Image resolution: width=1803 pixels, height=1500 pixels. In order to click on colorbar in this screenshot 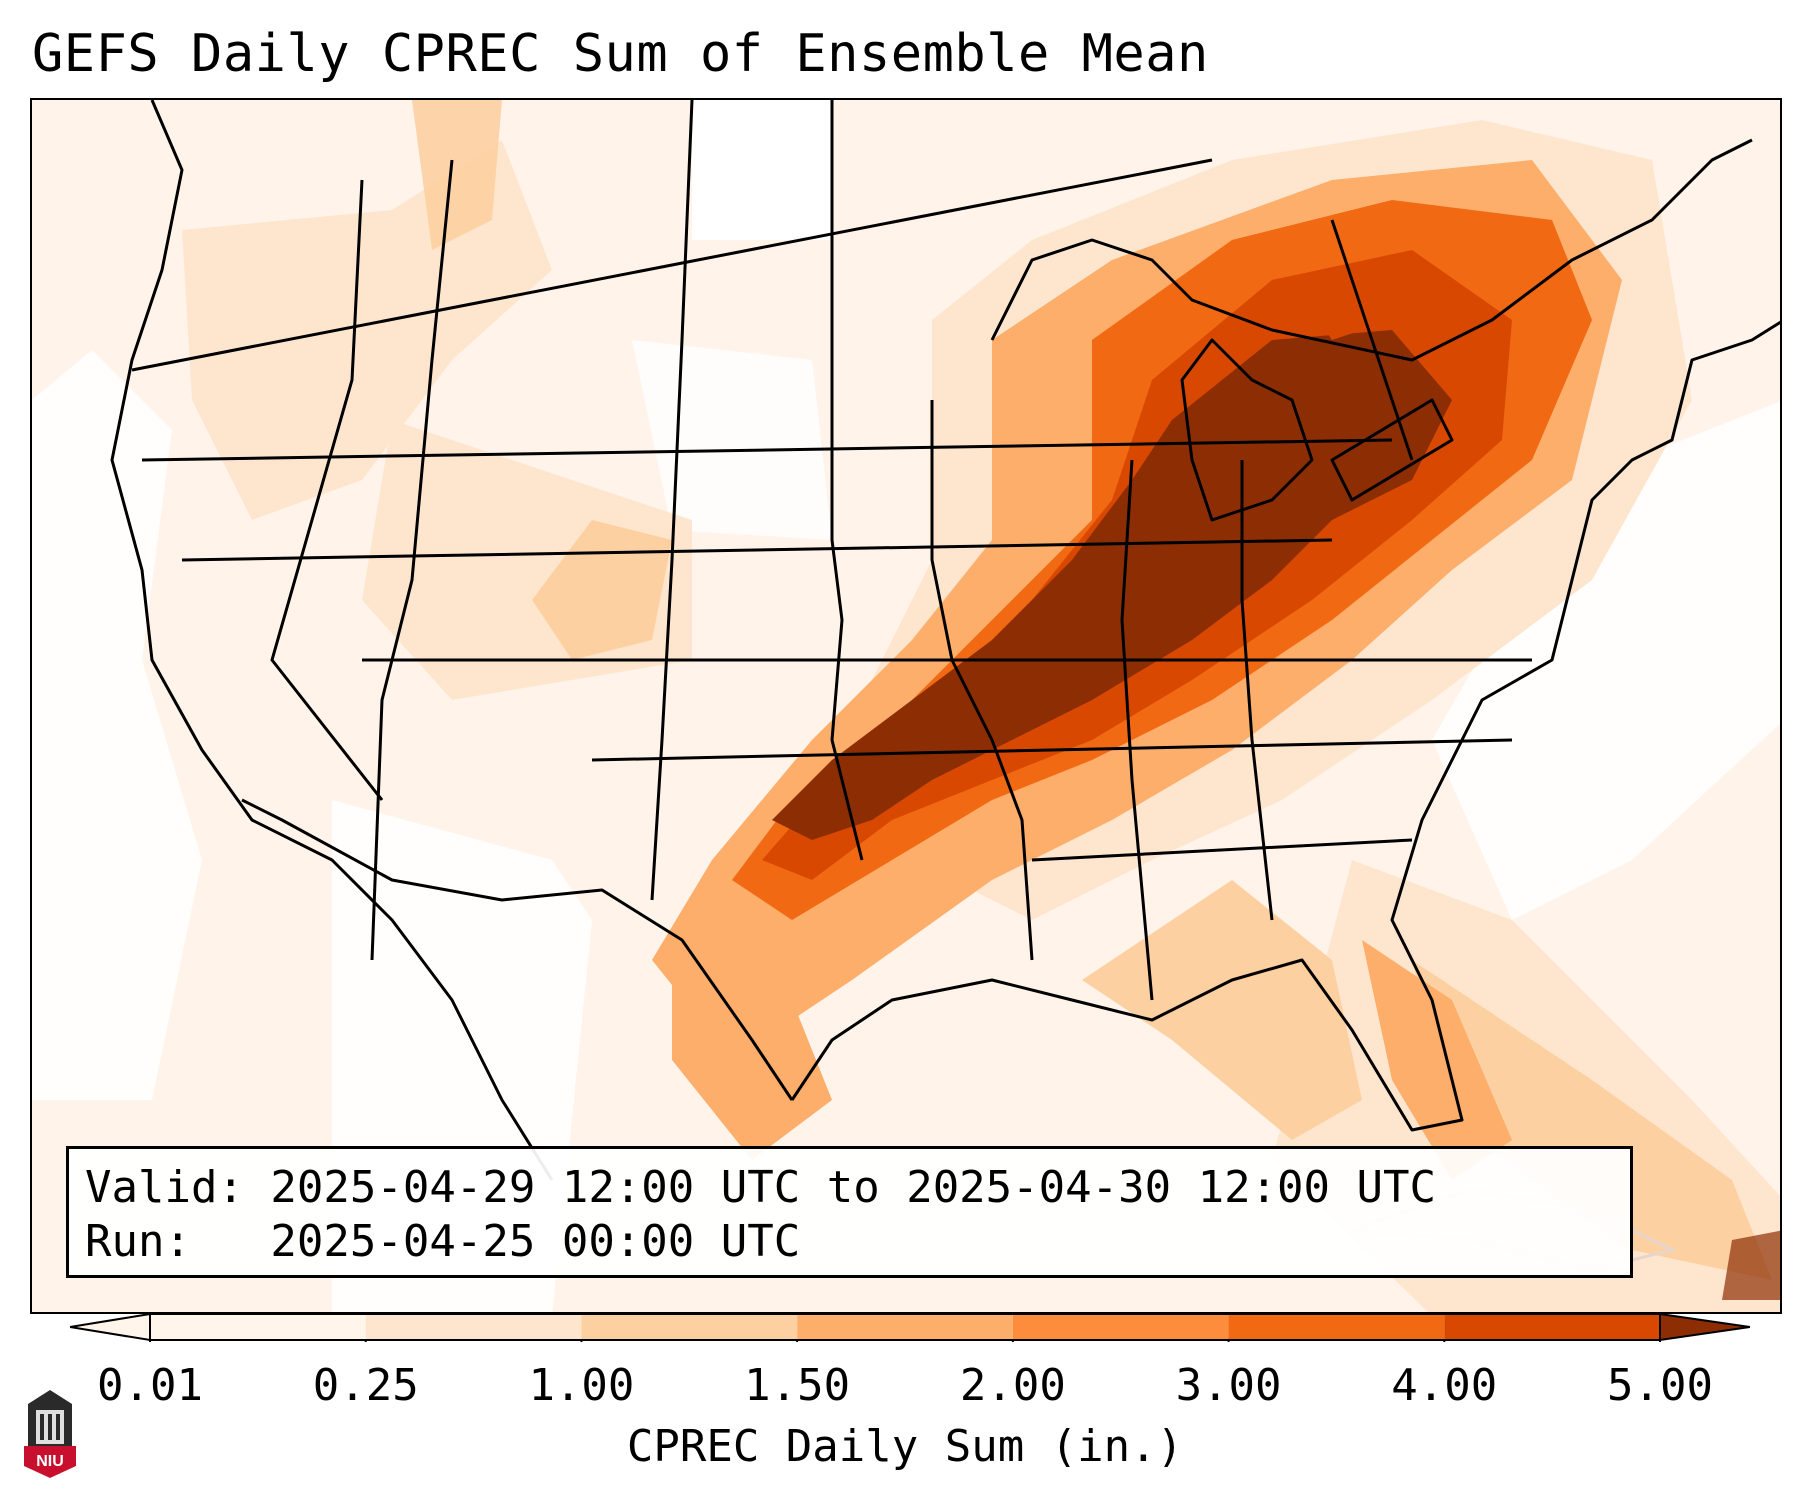, I will do `click(910, 1327)`.